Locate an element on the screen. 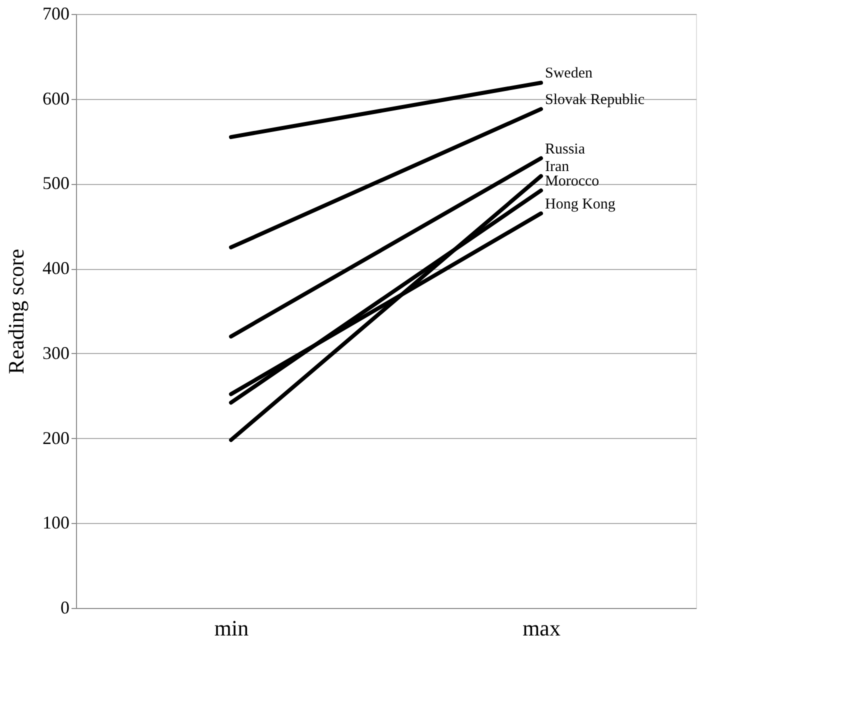  x-tick-label: min is located at coordinates (231, 628).